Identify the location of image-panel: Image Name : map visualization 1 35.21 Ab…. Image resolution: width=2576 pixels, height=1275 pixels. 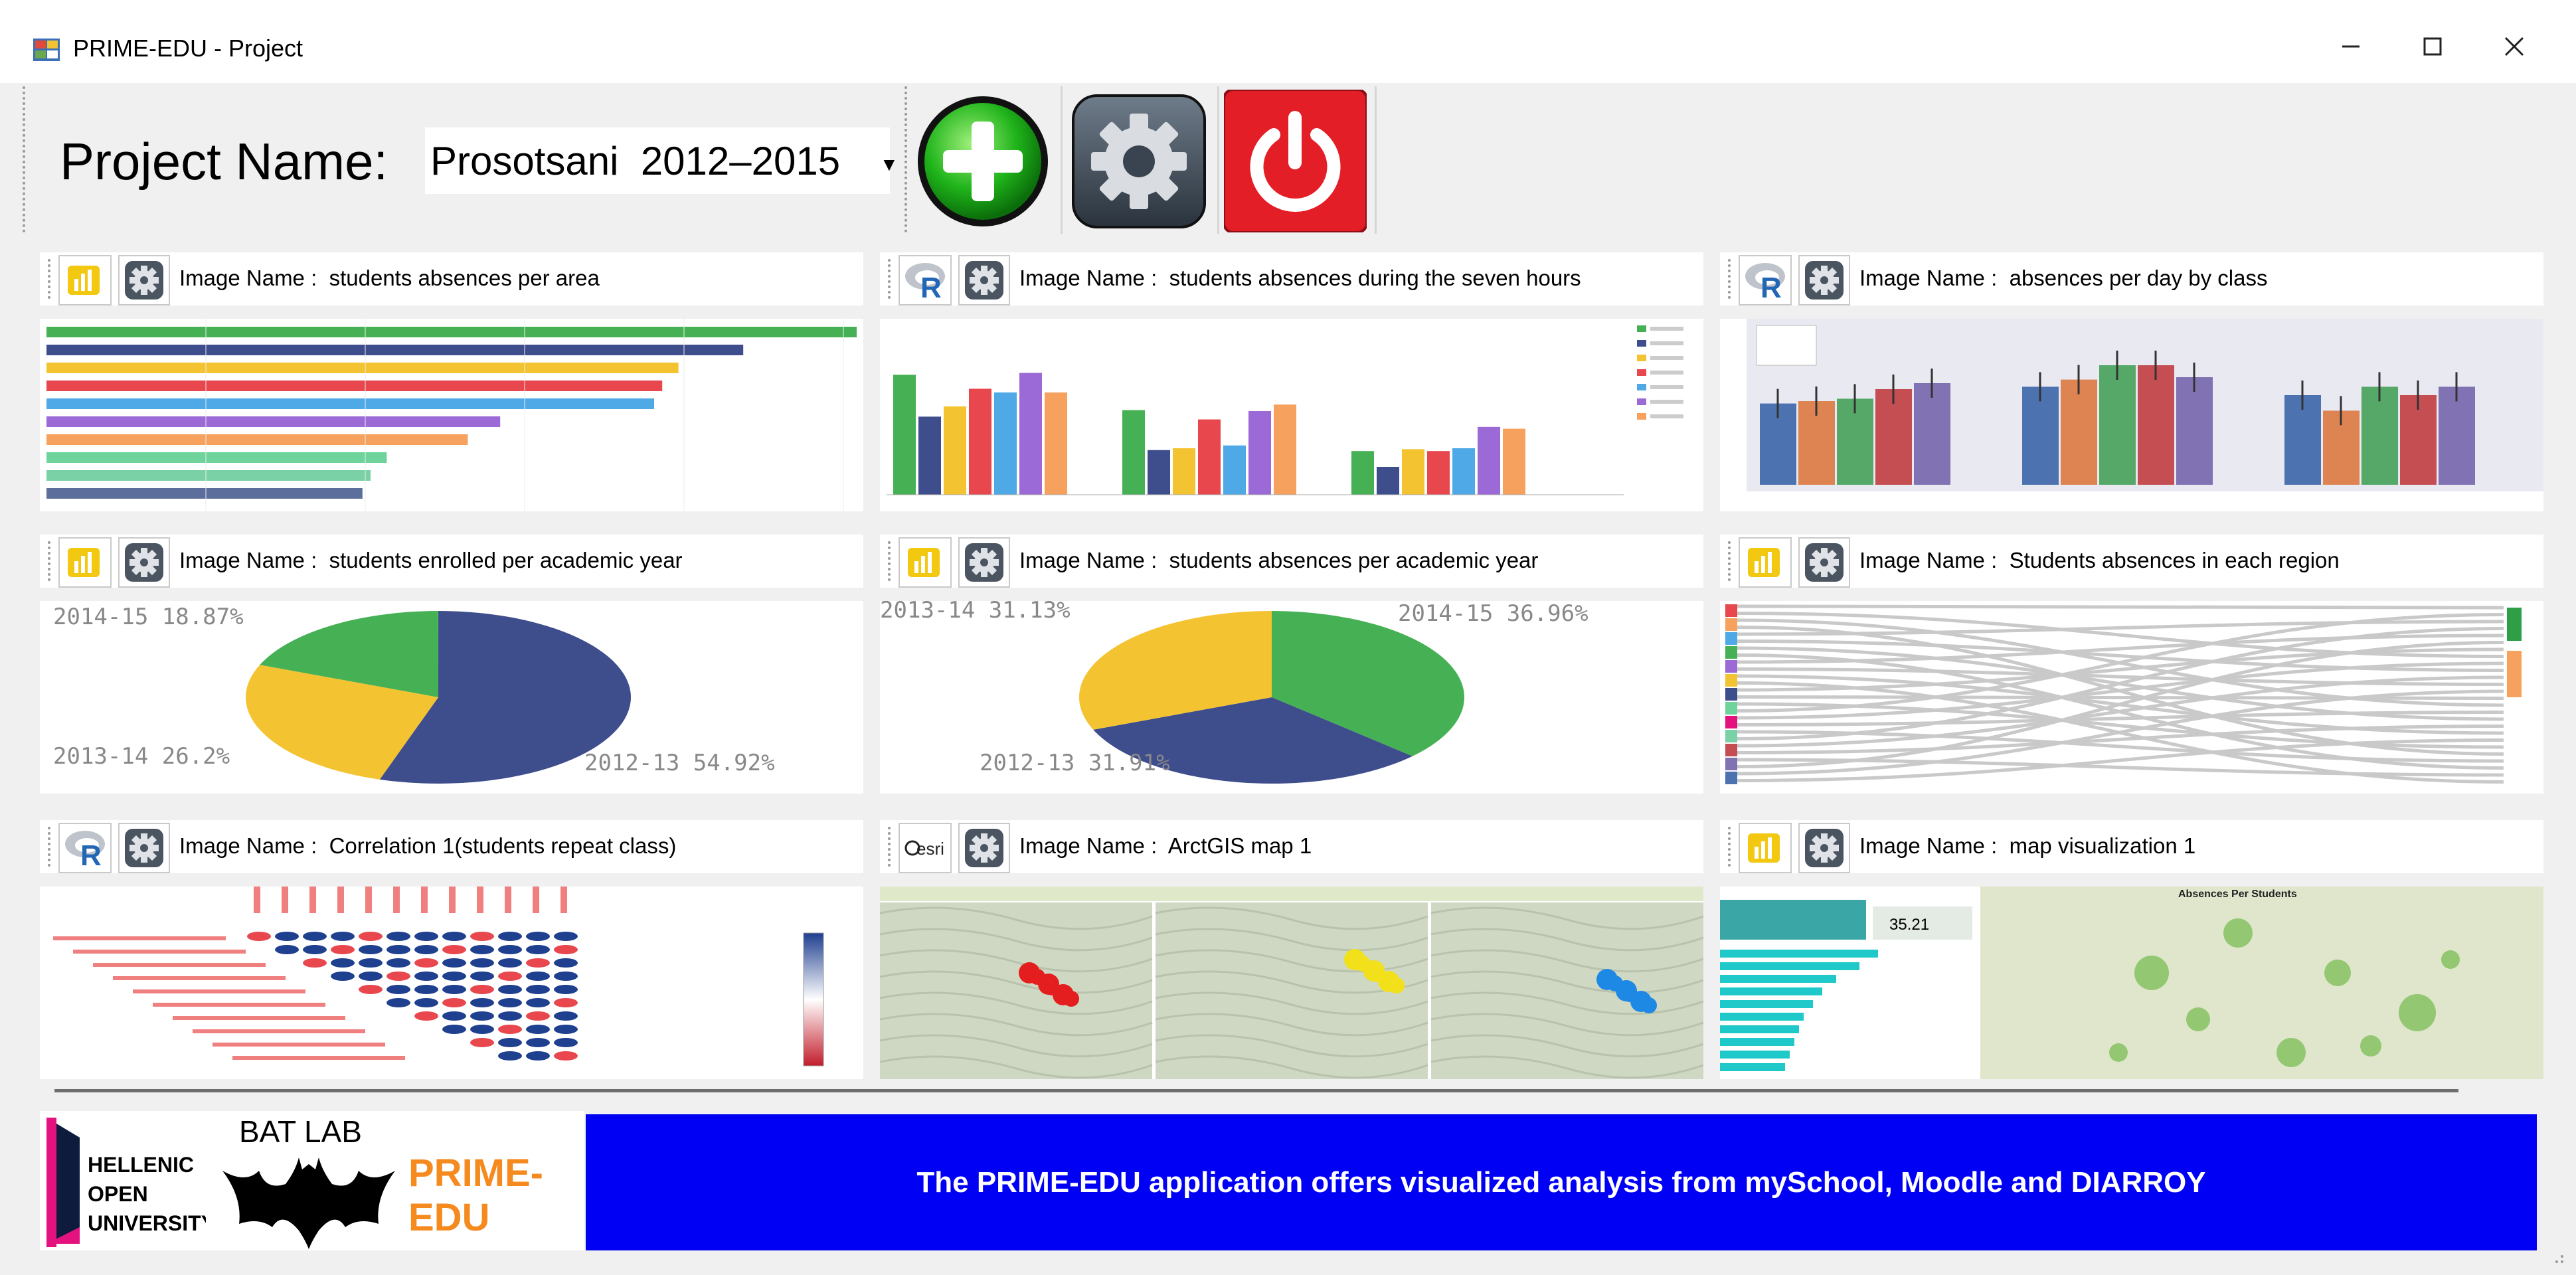
(2131, 953).